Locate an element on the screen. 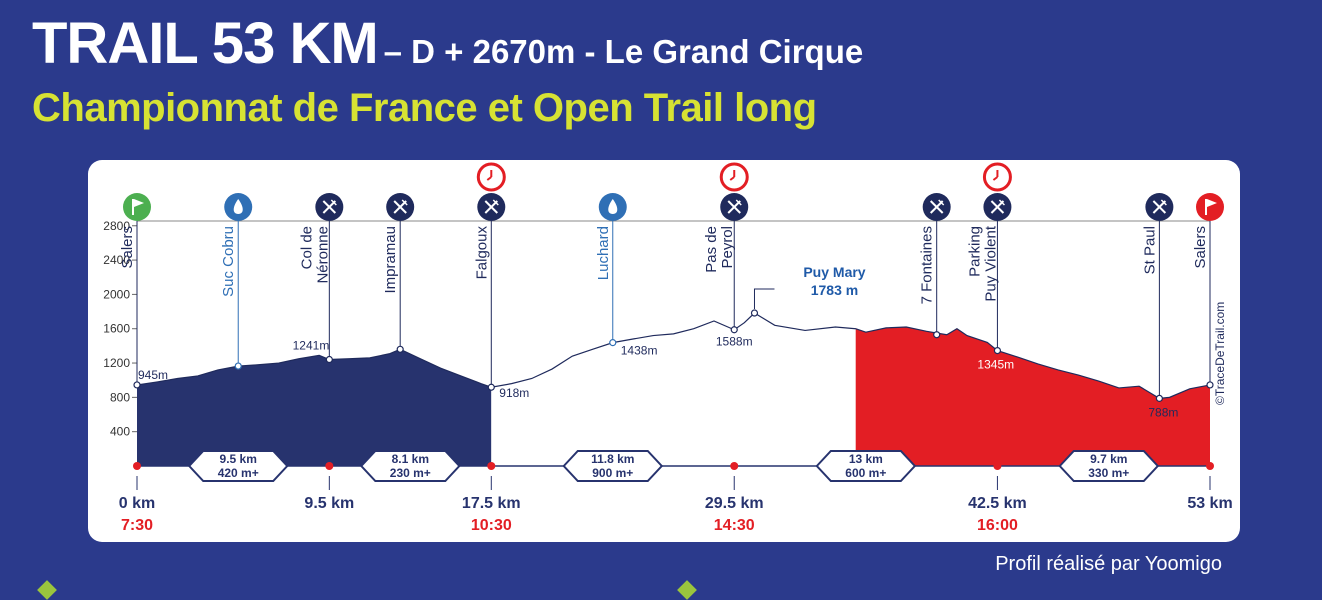 The height and width of the screenshot is (600, 1322). waypoint: Luchard 1438m is located at coordinates (626, 275).